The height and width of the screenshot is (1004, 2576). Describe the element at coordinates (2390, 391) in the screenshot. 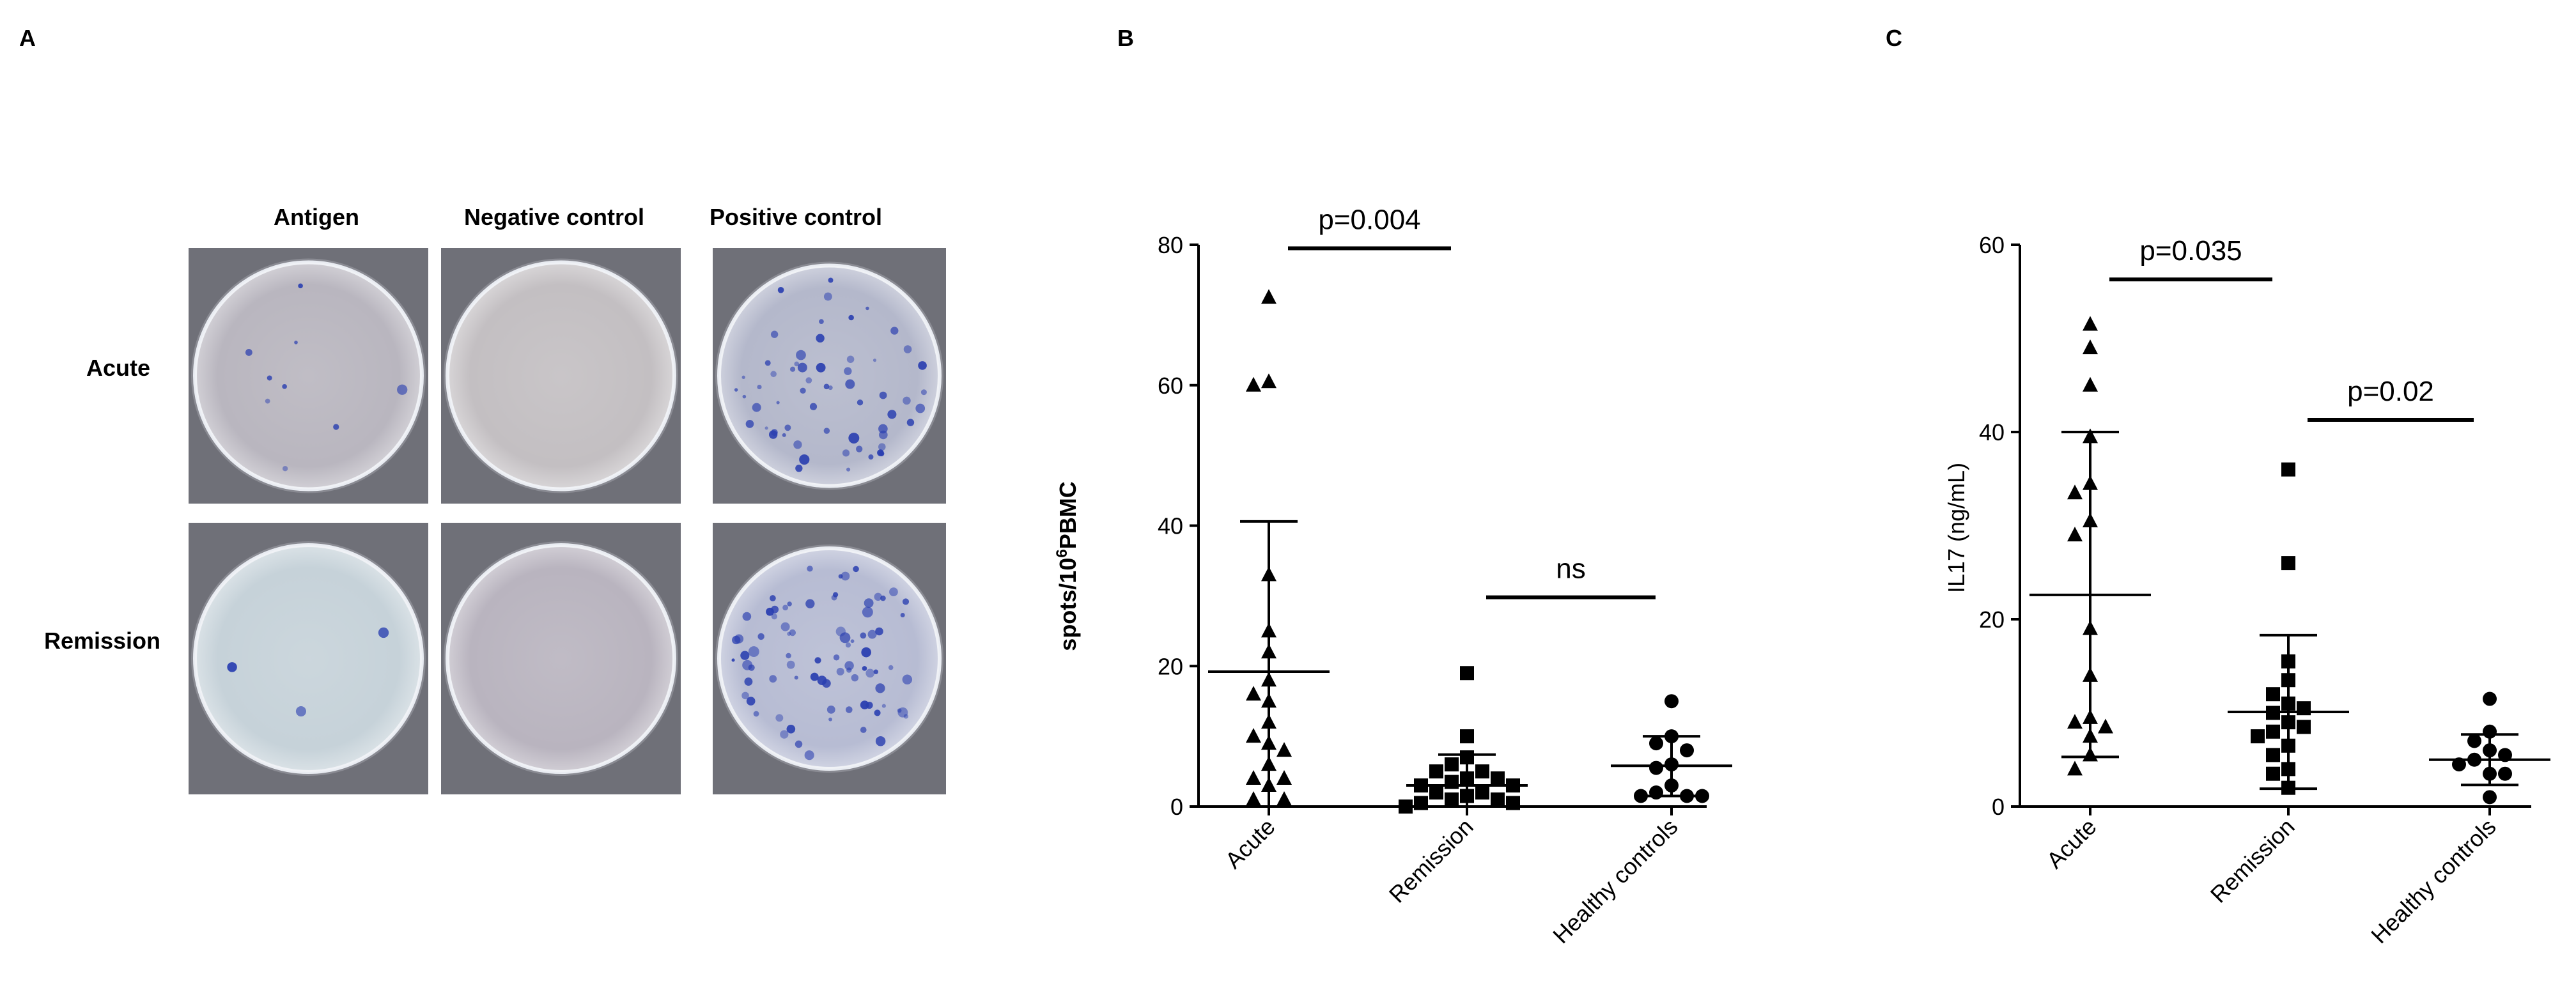

I see `p-value-label: p=0.02` at that location.